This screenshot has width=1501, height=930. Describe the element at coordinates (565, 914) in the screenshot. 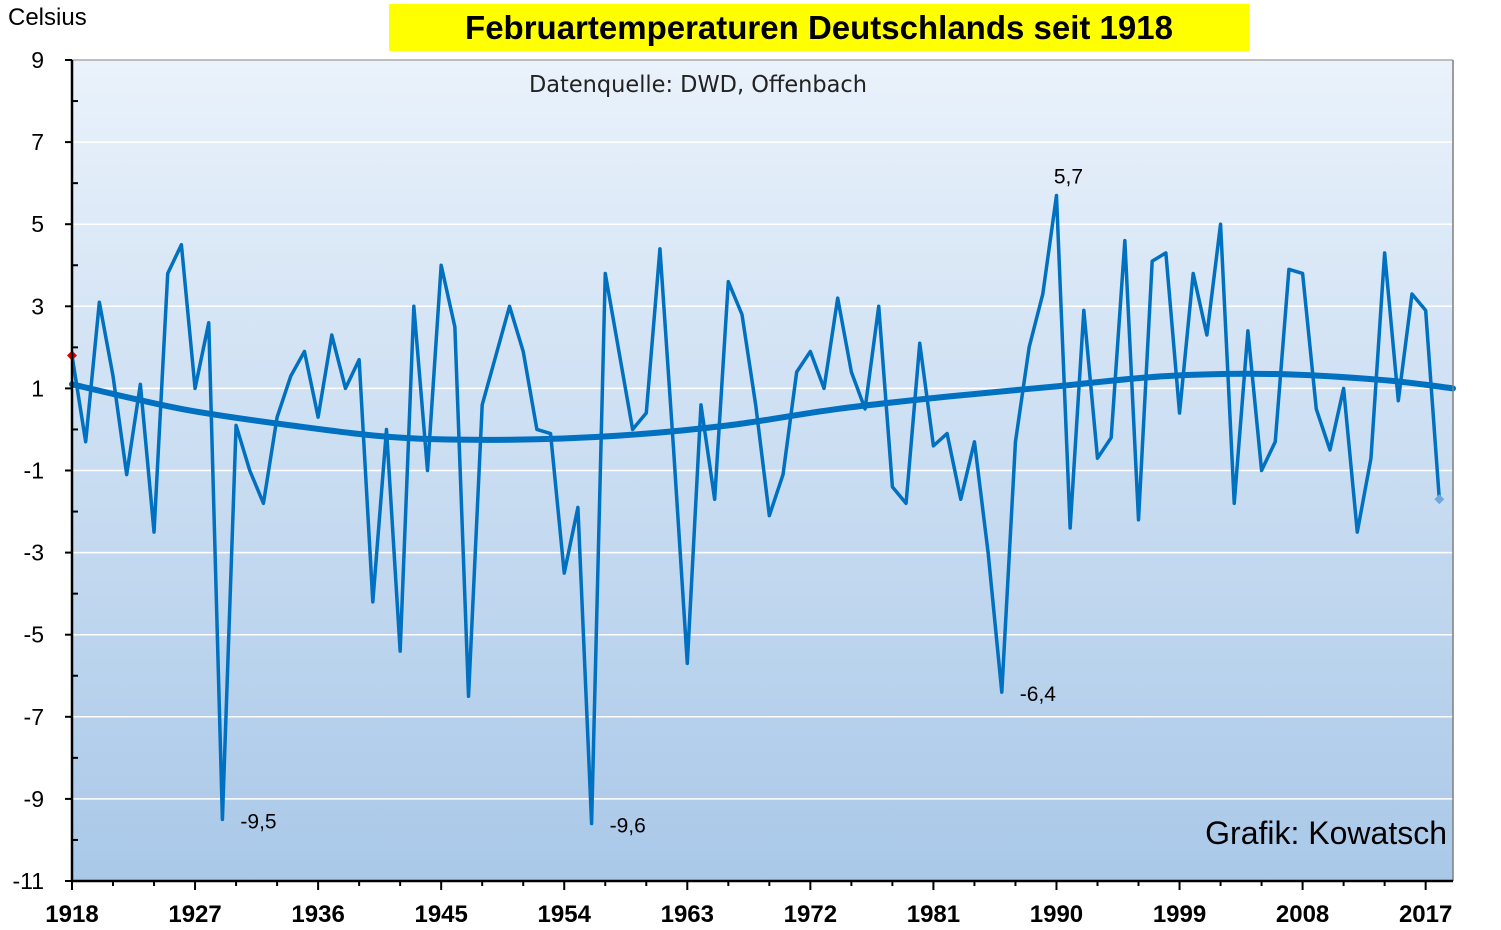

I see `x-tick-label: 1954` at that location.